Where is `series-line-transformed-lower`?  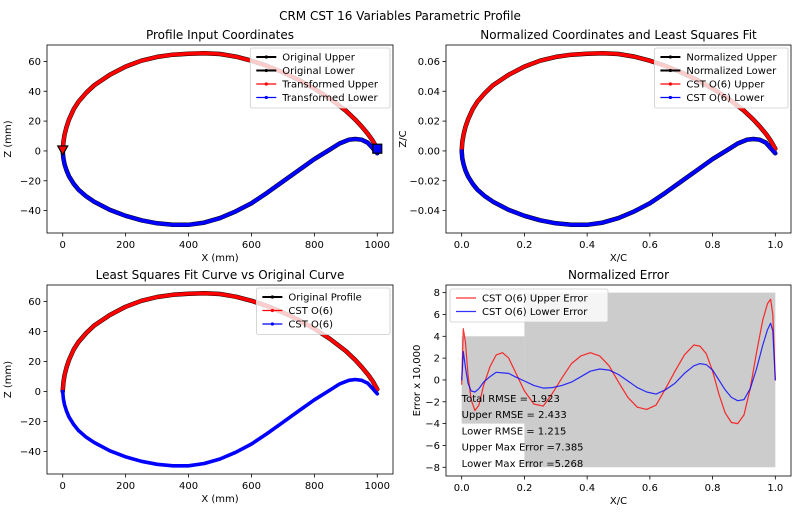 series-line-transformed-lower is located at coordinates (220, 182).